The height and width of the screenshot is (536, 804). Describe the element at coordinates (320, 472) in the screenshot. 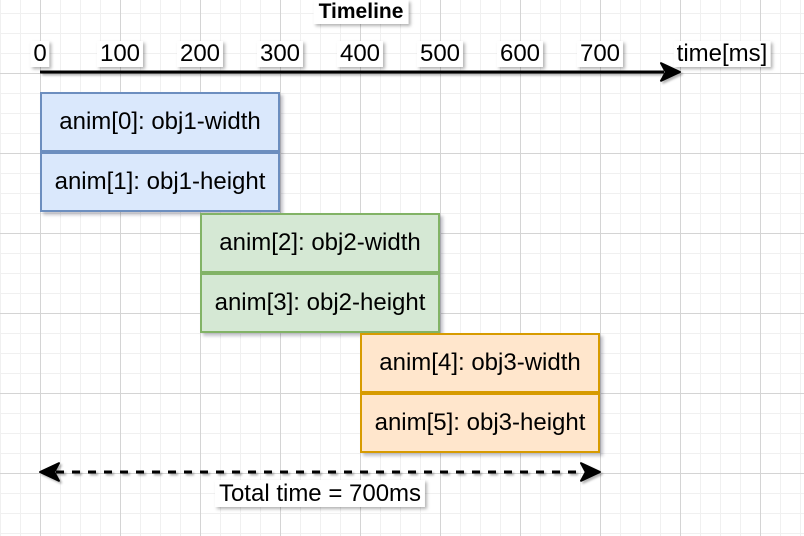

I see `total-time-arrow` at that location.